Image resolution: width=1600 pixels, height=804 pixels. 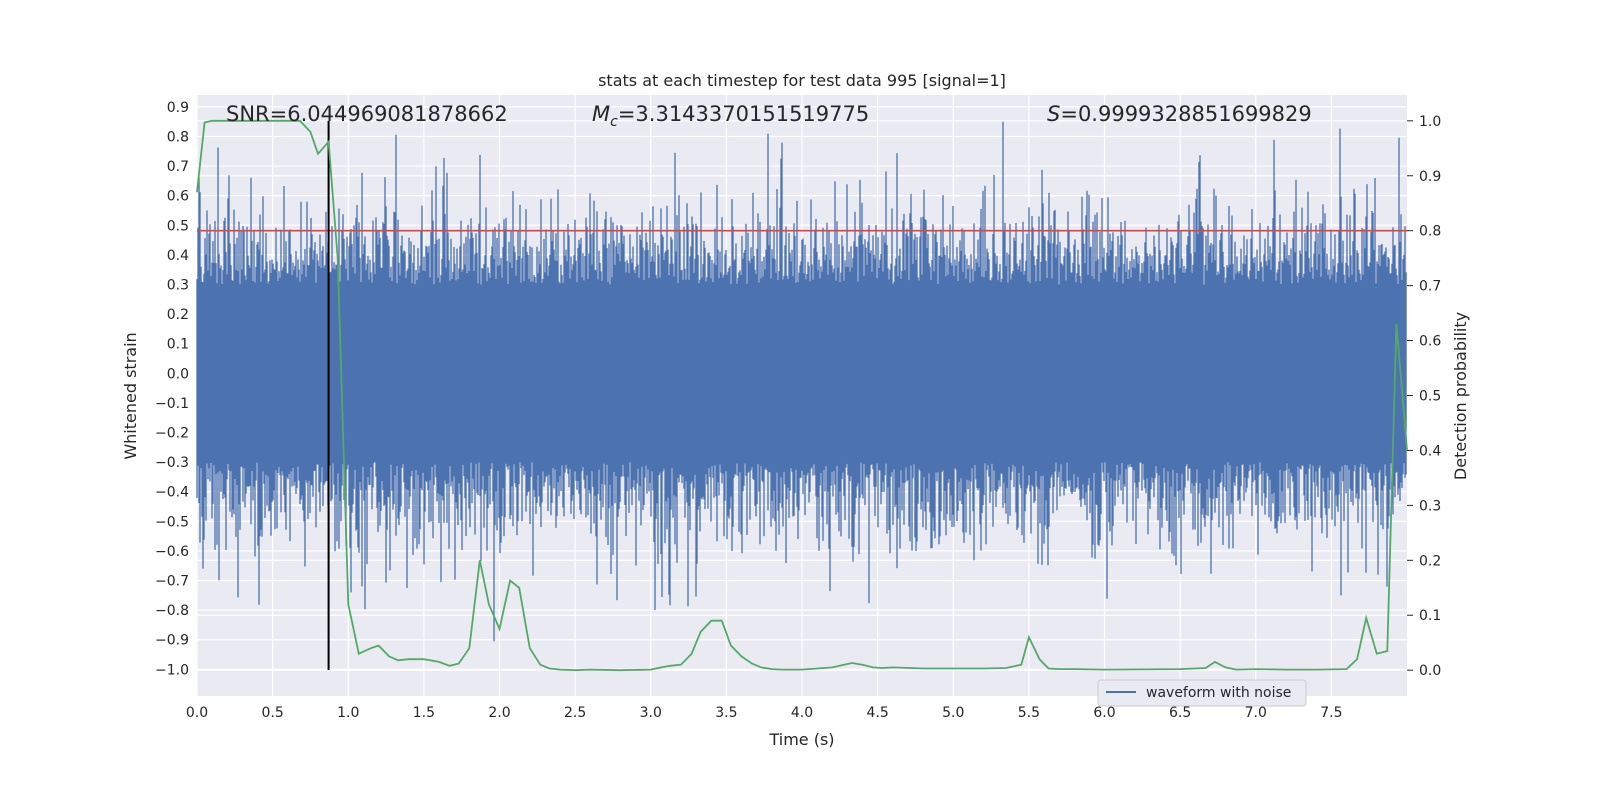 I want to click on x-tick-label: 2.0, so click(x=499, y=713).